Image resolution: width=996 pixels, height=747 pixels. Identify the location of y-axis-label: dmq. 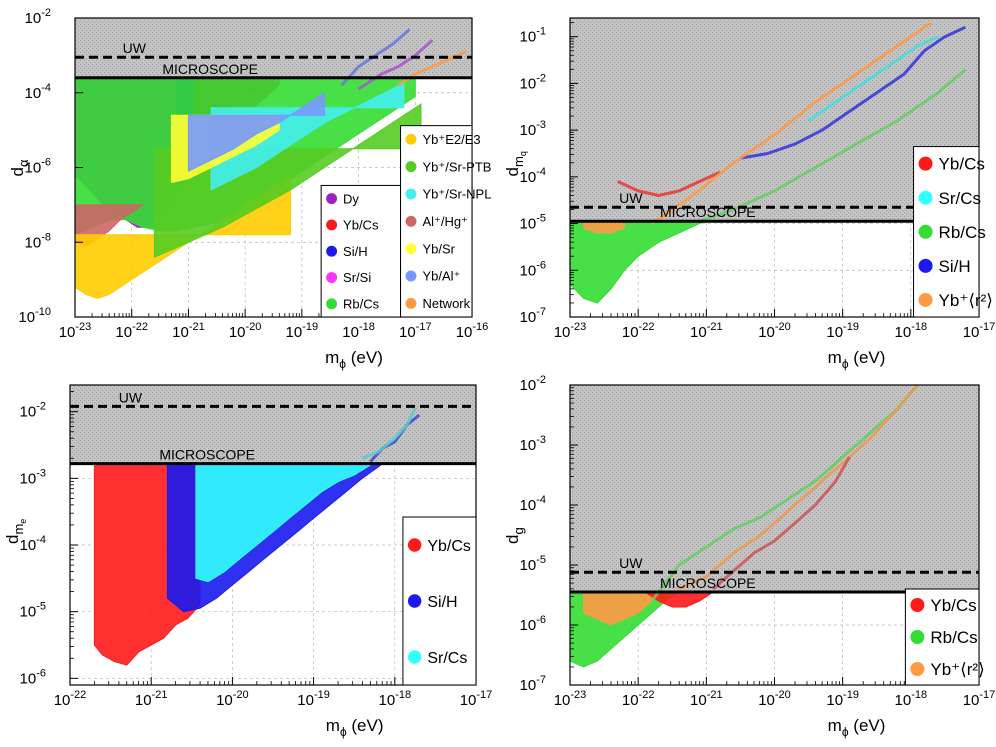
(515, 163).